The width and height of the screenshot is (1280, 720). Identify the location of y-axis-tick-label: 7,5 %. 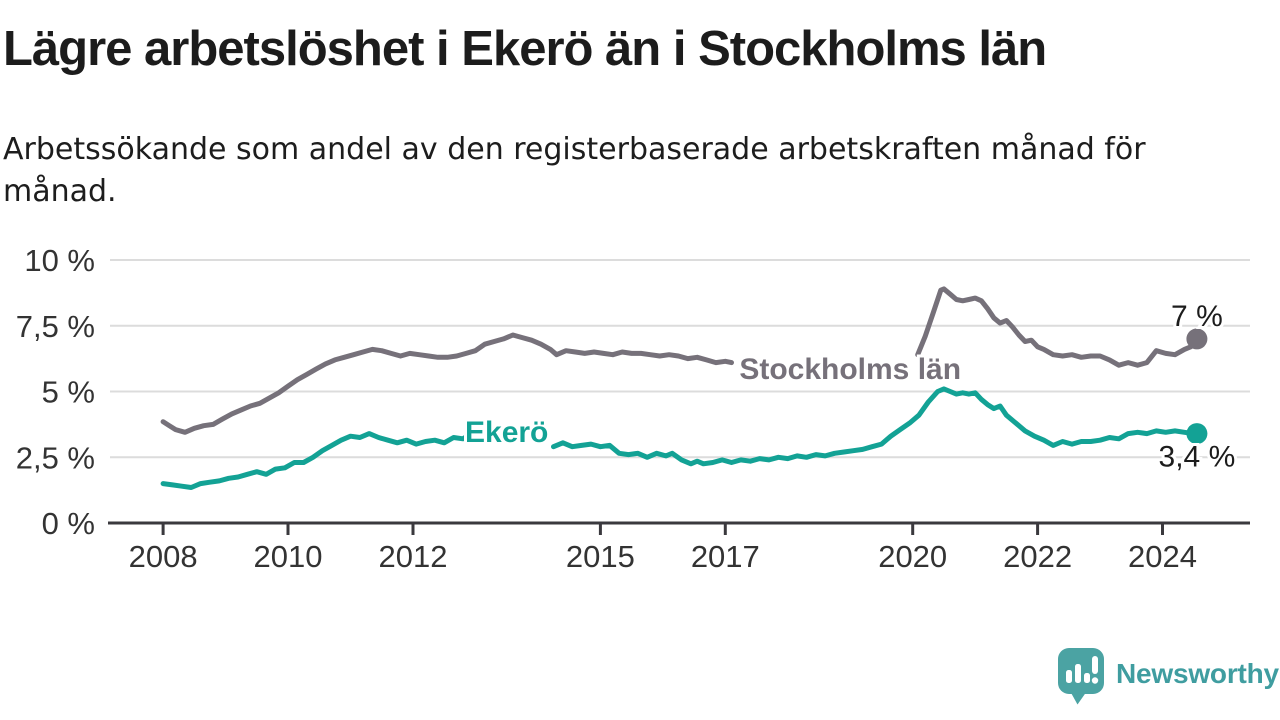
(55, 326).